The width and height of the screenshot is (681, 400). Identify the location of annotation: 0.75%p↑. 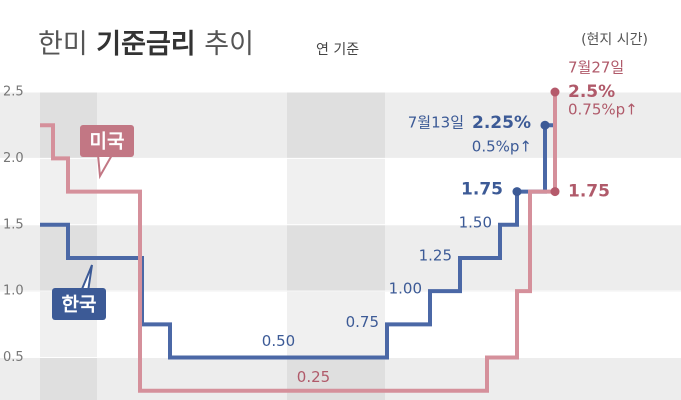
(603, 110).